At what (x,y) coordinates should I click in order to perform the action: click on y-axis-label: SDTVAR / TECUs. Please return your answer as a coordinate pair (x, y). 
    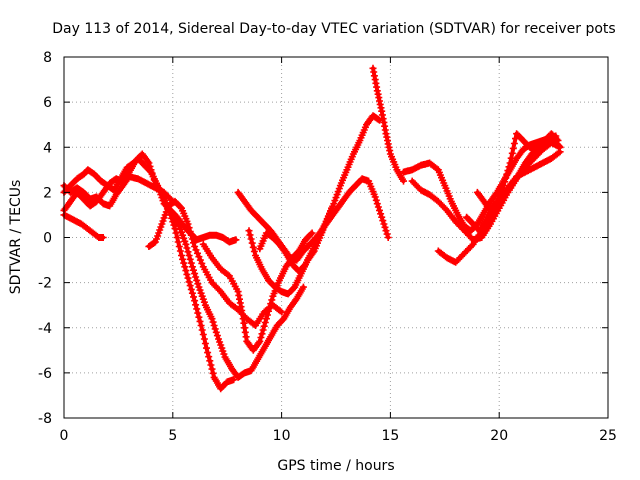
    Looking at the image, I should click on (16, 237).